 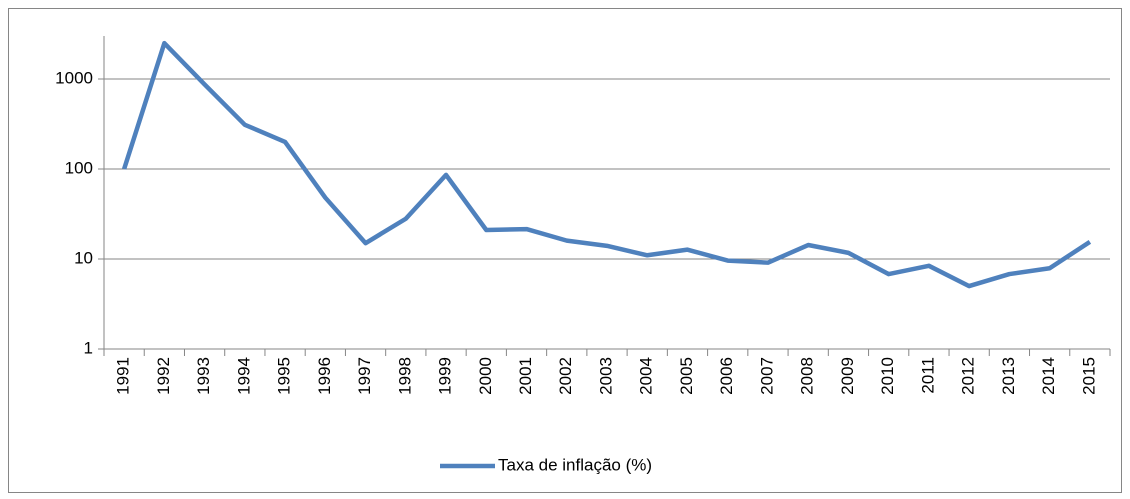 What do you see at coordinates (605, 376) in the screenshot?
I see `x-tick-label: 2003` at bounding box center [605, 376].